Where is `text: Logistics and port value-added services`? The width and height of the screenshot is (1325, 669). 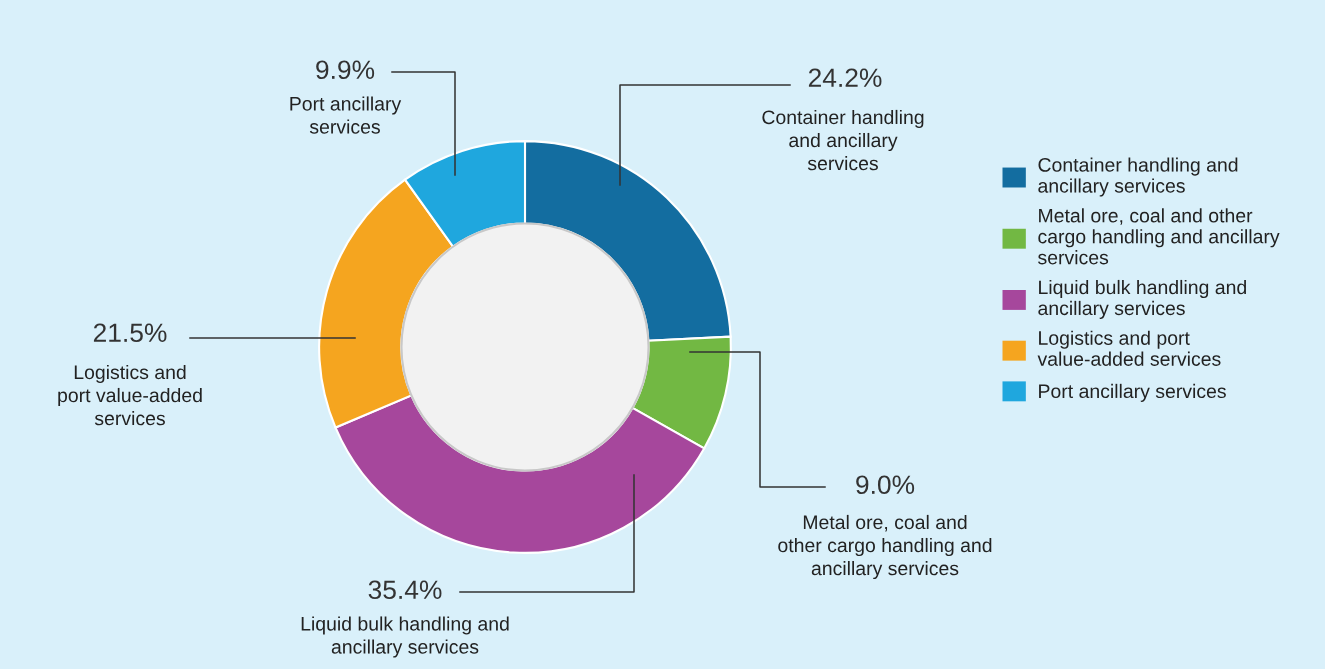 text: Logistics and port value-added services is located at coordinates (130, 395).